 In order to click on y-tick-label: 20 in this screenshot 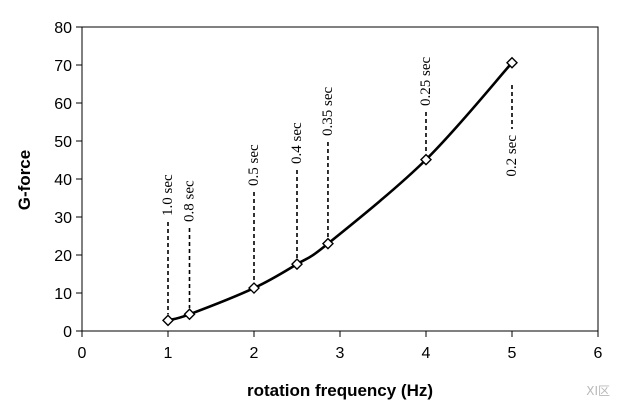, I will do `click(63, 256)`.